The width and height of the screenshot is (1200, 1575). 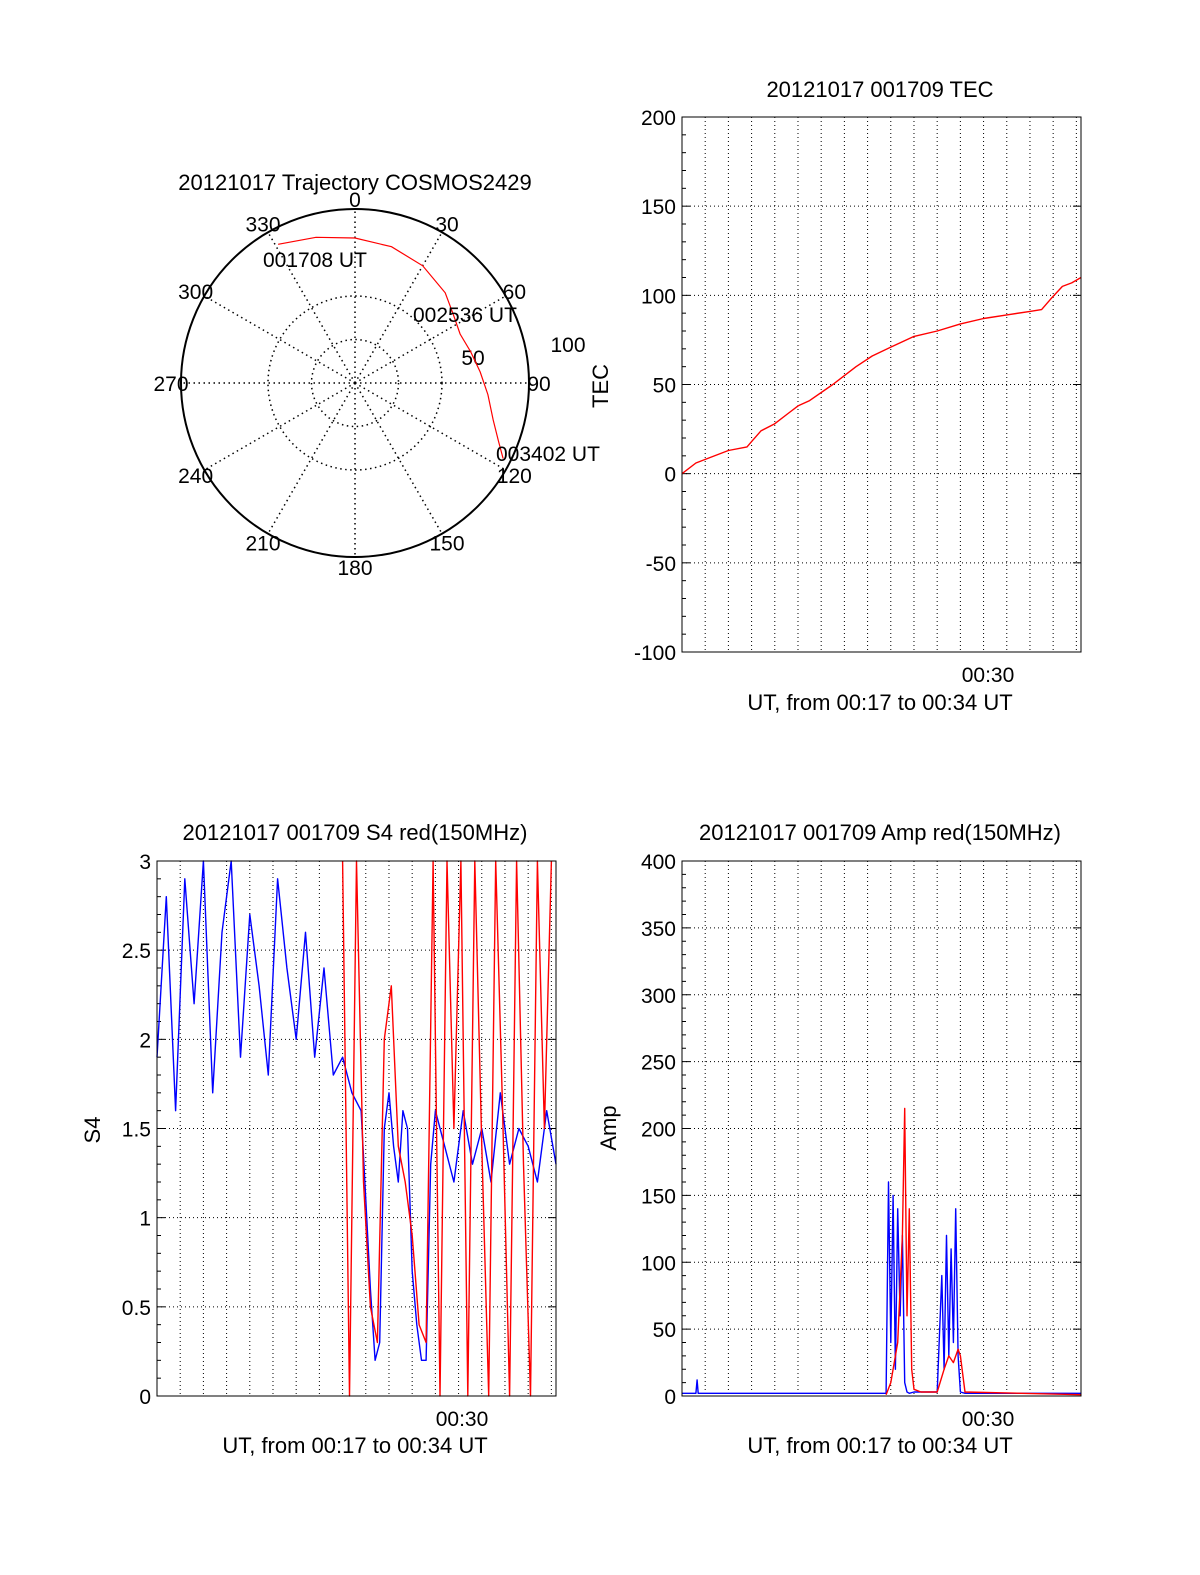 What do you see at coordinates (354, 182) in the screenshot?
I see `polar-title: 20121017 Trajectory COSMOS2429` at bounding box center [354, 182].